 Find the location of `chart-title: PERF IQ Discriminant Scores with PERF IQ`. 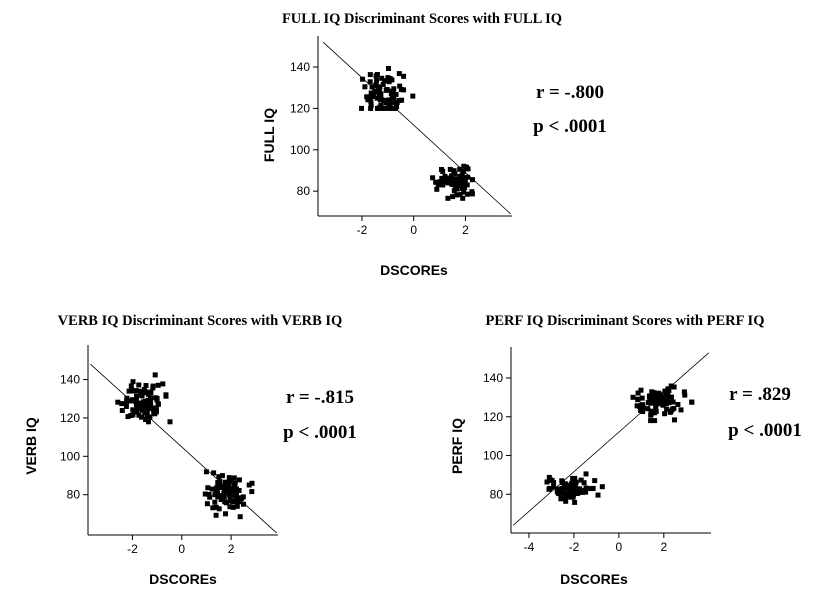

chart-title: PERF IQ Discriminant Scores with PERF IQ is located at coordinates (625, 321).